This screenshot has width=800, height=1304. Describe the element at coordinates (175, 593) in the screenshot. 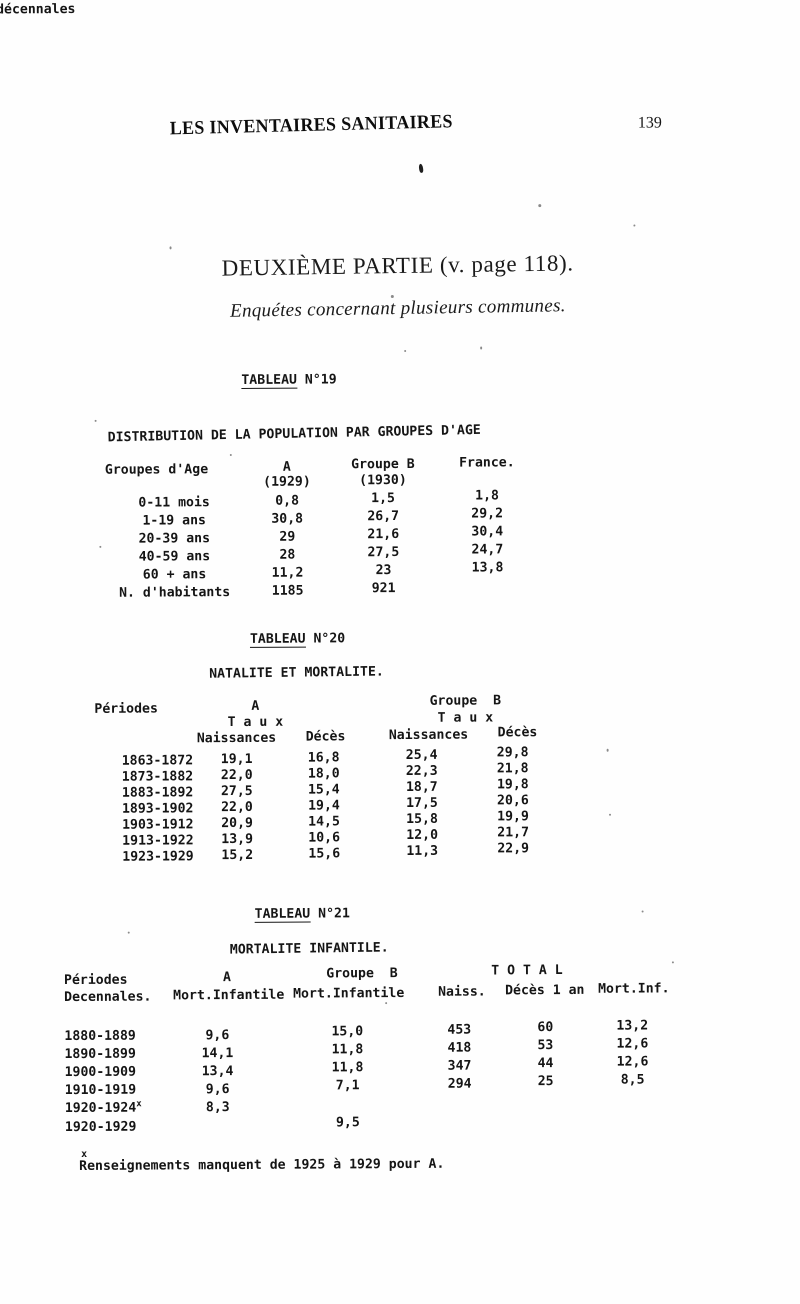

I see `table19-row-label: N. d'habitants` at that location.